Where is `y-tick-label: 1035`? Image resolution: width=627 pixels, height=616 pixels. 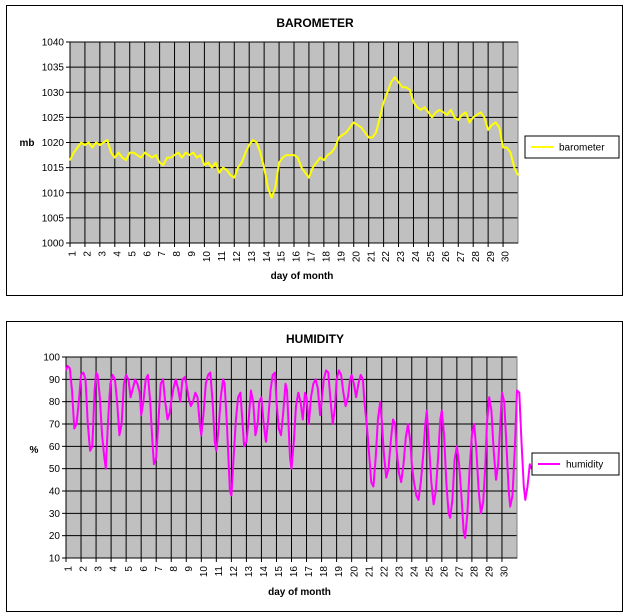
y-tick-label: 1035 is located at coordinates (53, 68).